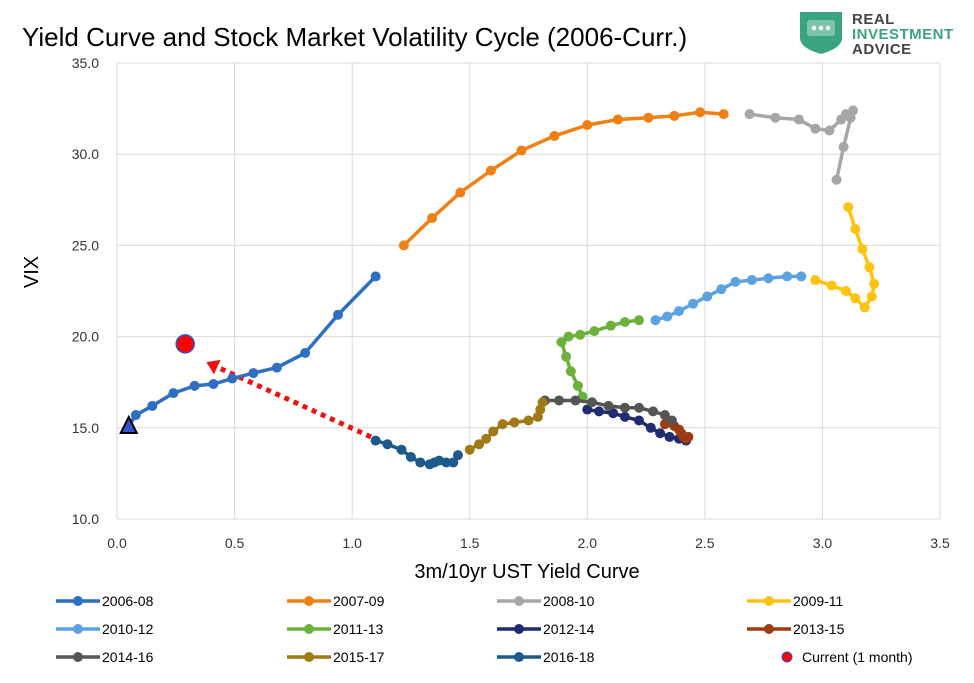 This screenshot has width=974, height=683. I want to click on y-tick-label: 35.0, so click(85, 63).